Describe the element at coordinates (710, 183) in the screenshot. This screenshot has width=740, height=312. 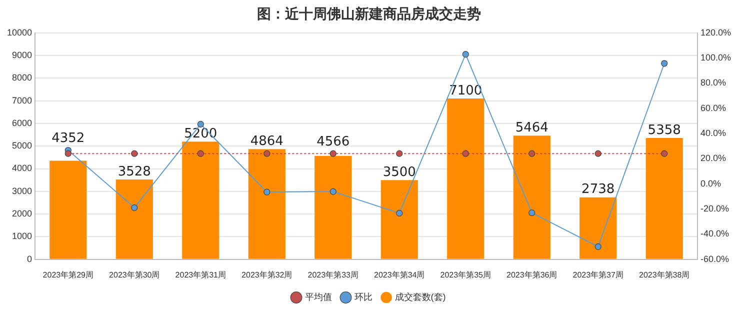
I see `y2-tick-label: 0.0%` at that location.